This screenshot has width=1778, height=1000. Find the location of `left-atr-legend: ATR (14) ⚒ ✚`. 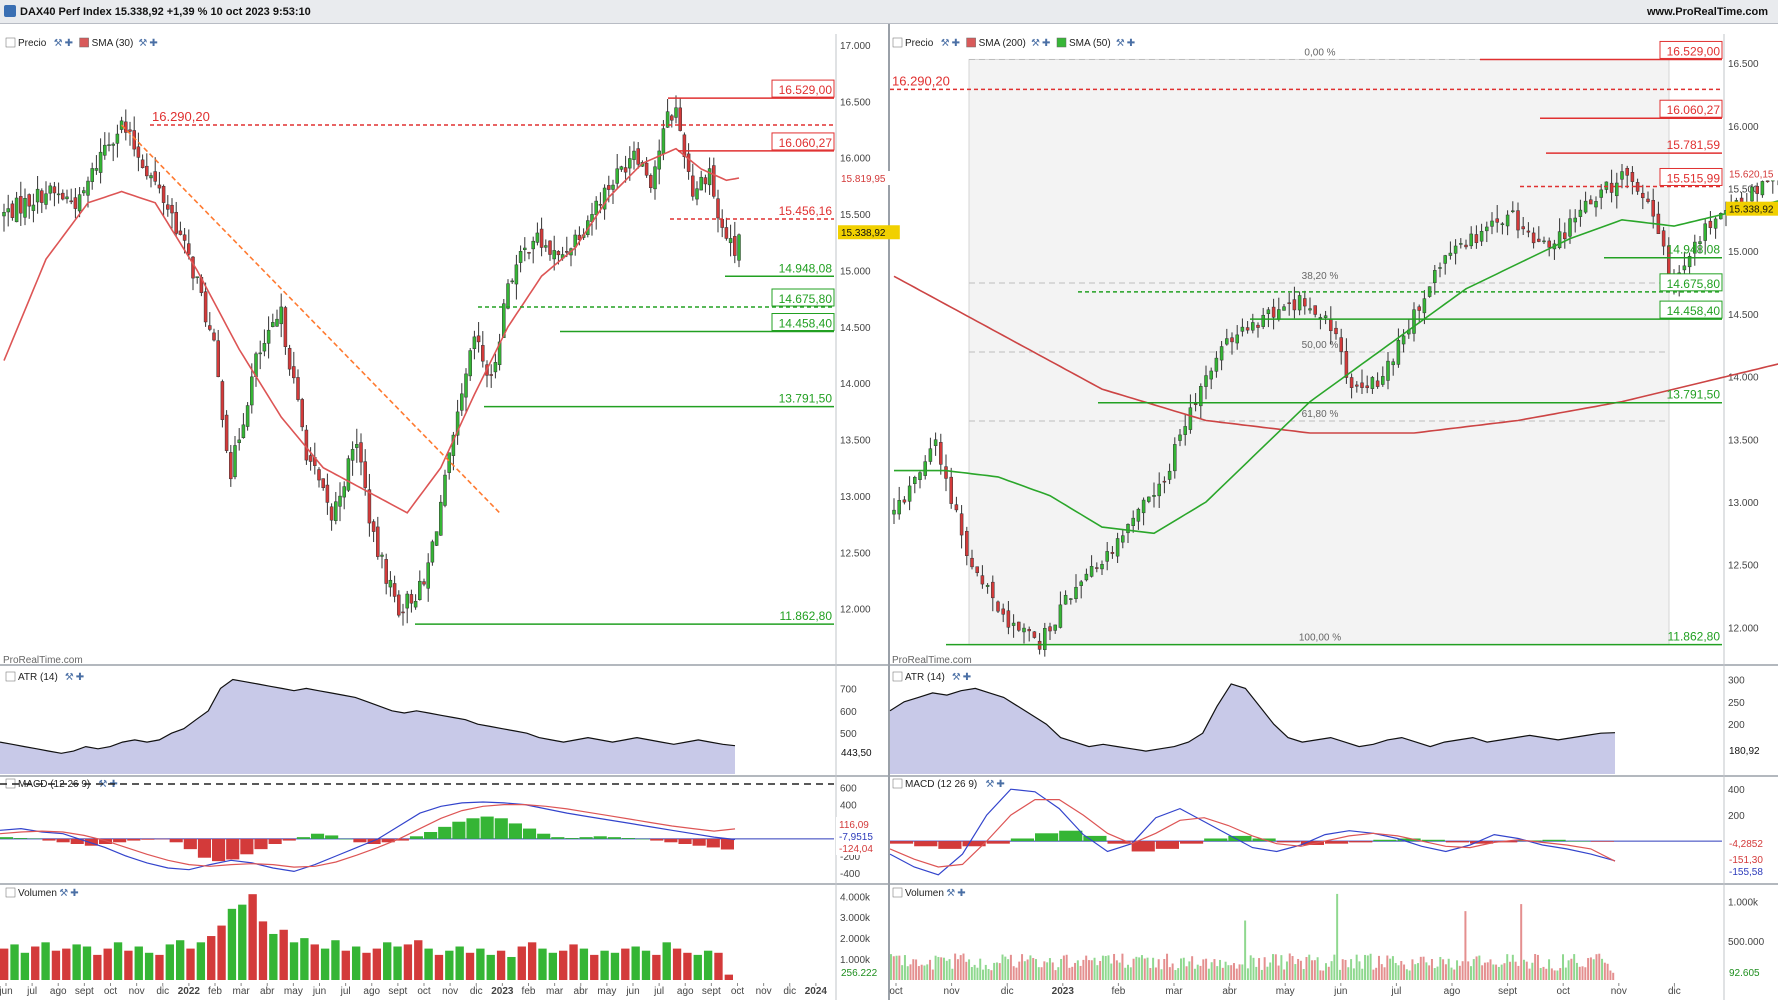

left-atr-legend: ATR (14) ⚒ ✚ is located at coordinates (44, 677).